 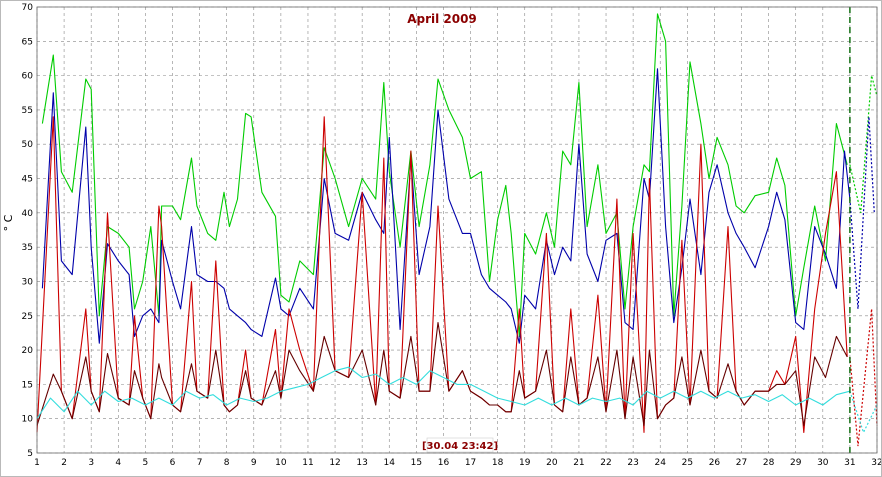 I want to click on x-tick-label: 29, so click(x=796, y=463).